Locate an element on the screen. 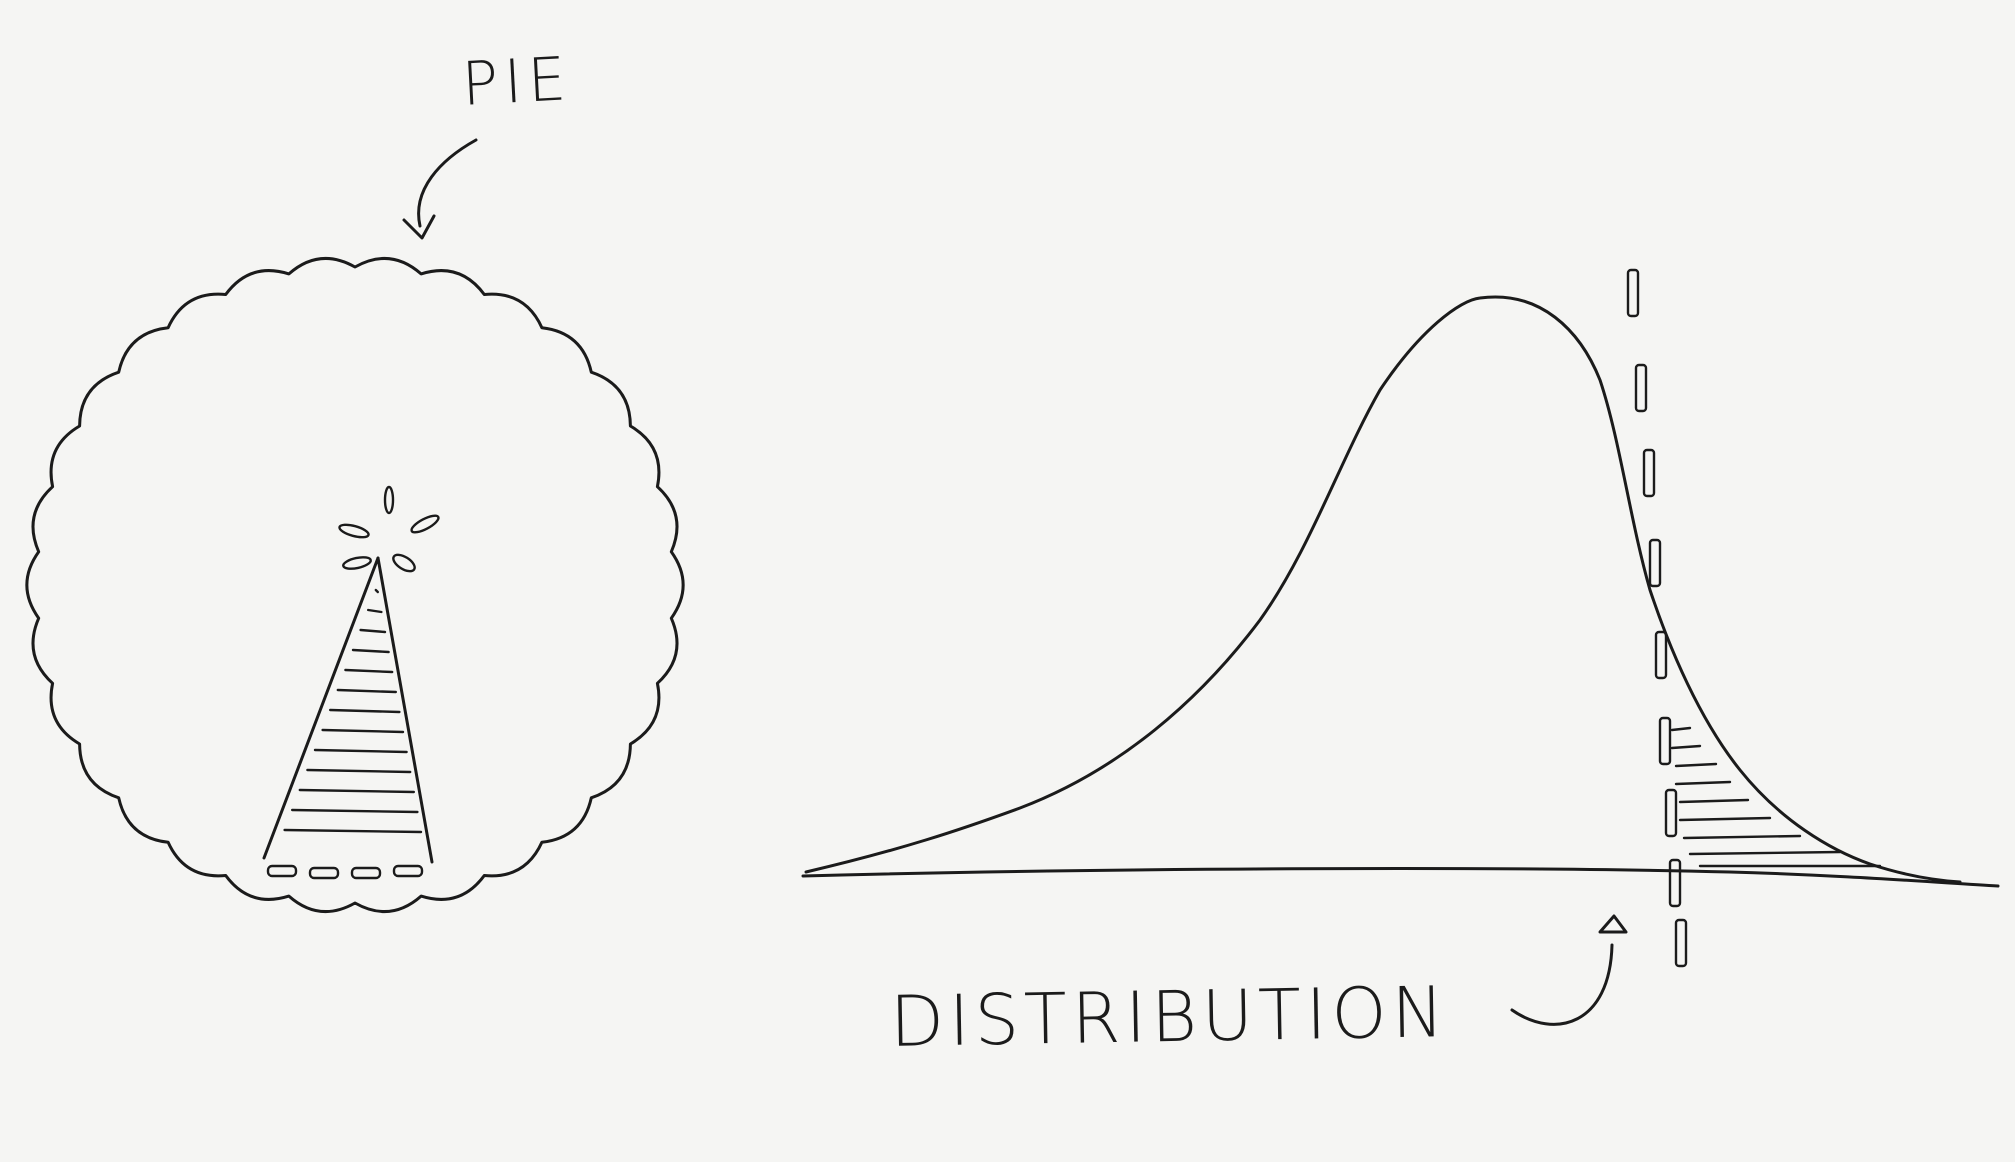 The width and height of the screenshot is (2015, 1162). pie-slice-hatching is located at coordinates (353, 711).